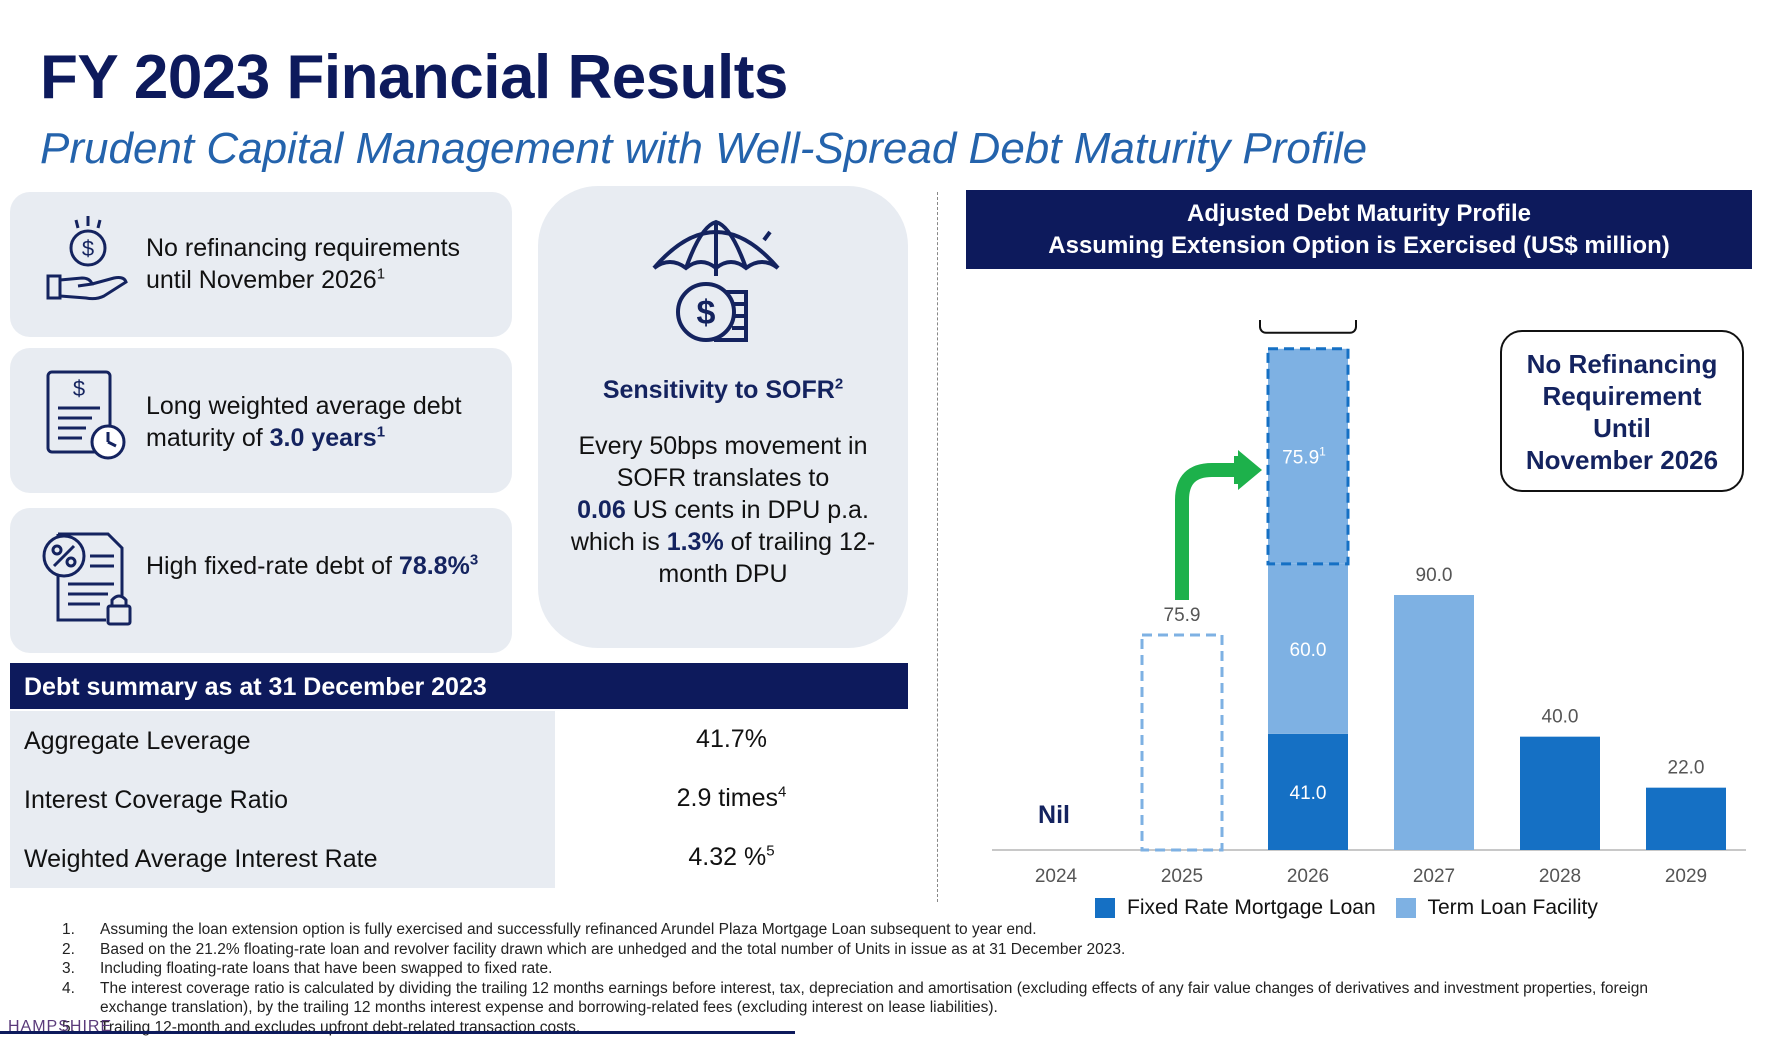 Image resolution: width=1780 pixels, height=1037 pixels. What do you see at coordinates (1182, 742) in the screenshot?
I see `bar-extension-2025` at bounding box center [1182, 742].